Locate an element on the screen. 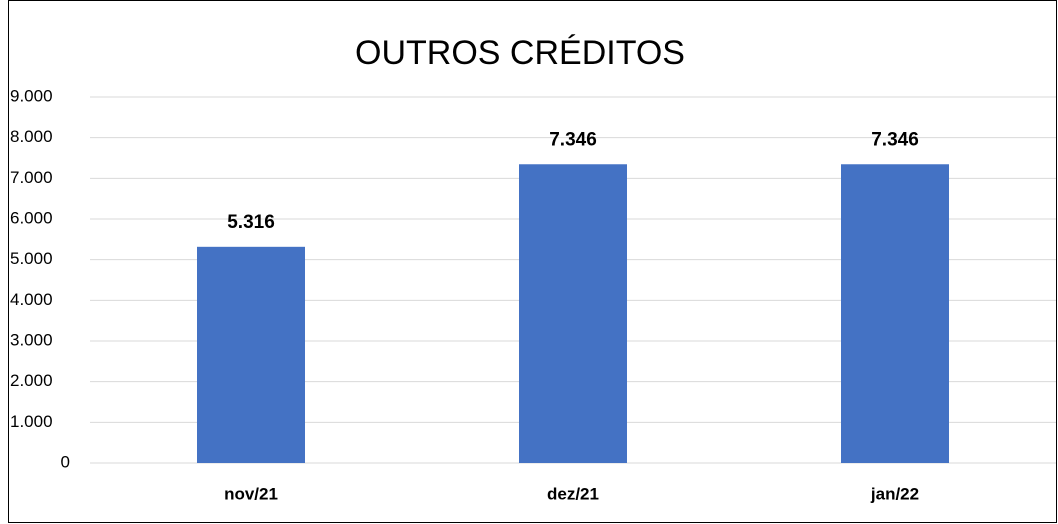 The width and height of the screenshot is (1058, 524). y-tick-label: 8.000 is located at coordinates (31, 136).